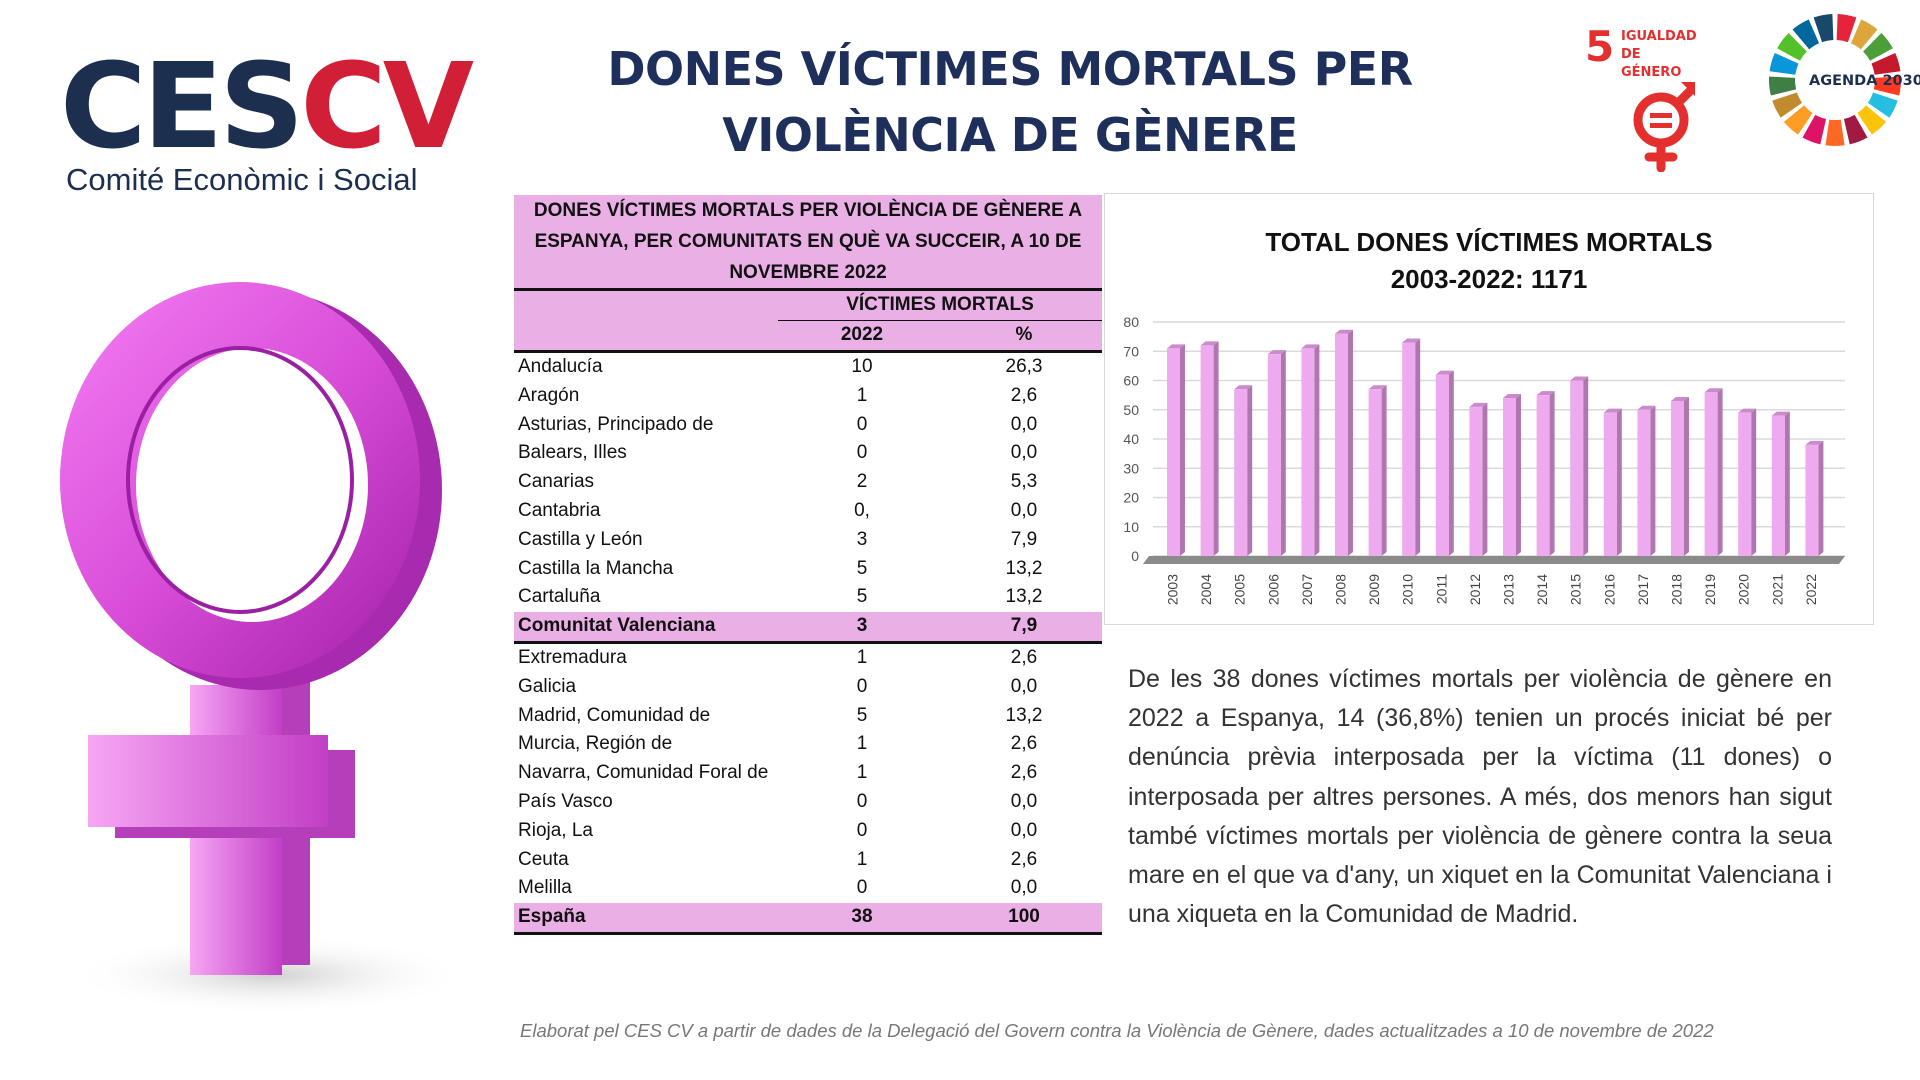 The image size is (1920, 1080). Describe the element at coordinates (549, 395) in the screenshot. I see `table-cell-region: Aragón` at that location.